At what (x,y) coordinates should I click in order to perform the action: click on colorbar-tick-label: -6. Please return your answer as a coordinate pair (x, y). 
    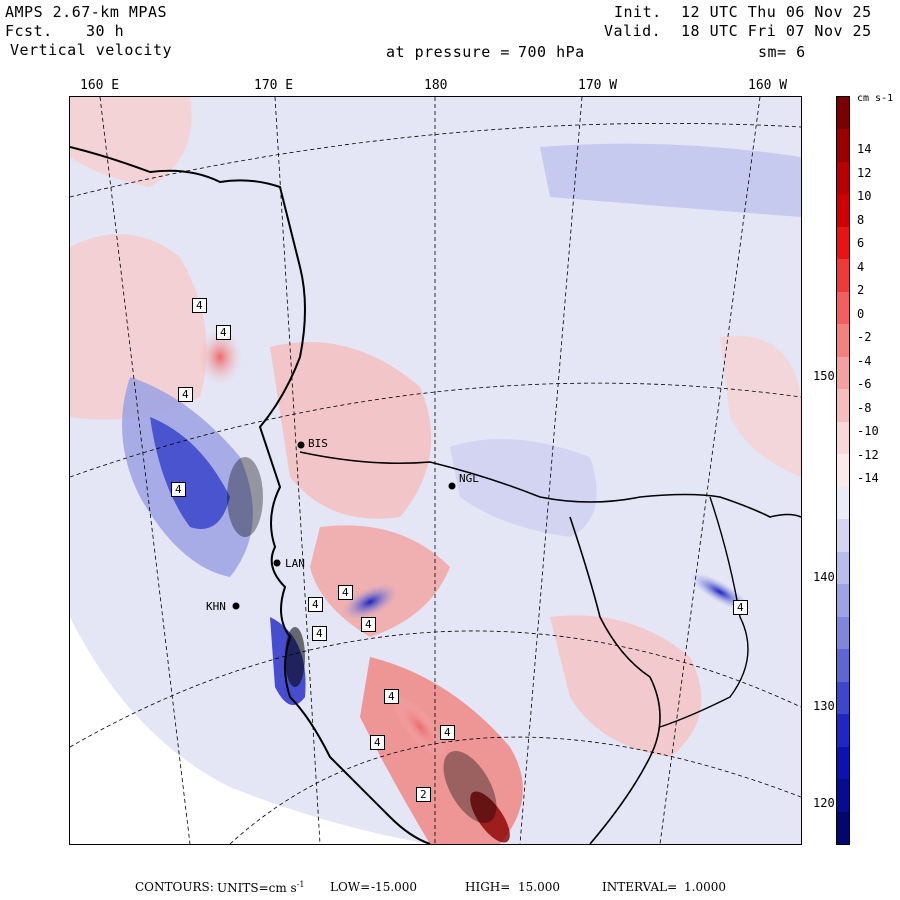
    Looking at the image, I should click on (864, 384).